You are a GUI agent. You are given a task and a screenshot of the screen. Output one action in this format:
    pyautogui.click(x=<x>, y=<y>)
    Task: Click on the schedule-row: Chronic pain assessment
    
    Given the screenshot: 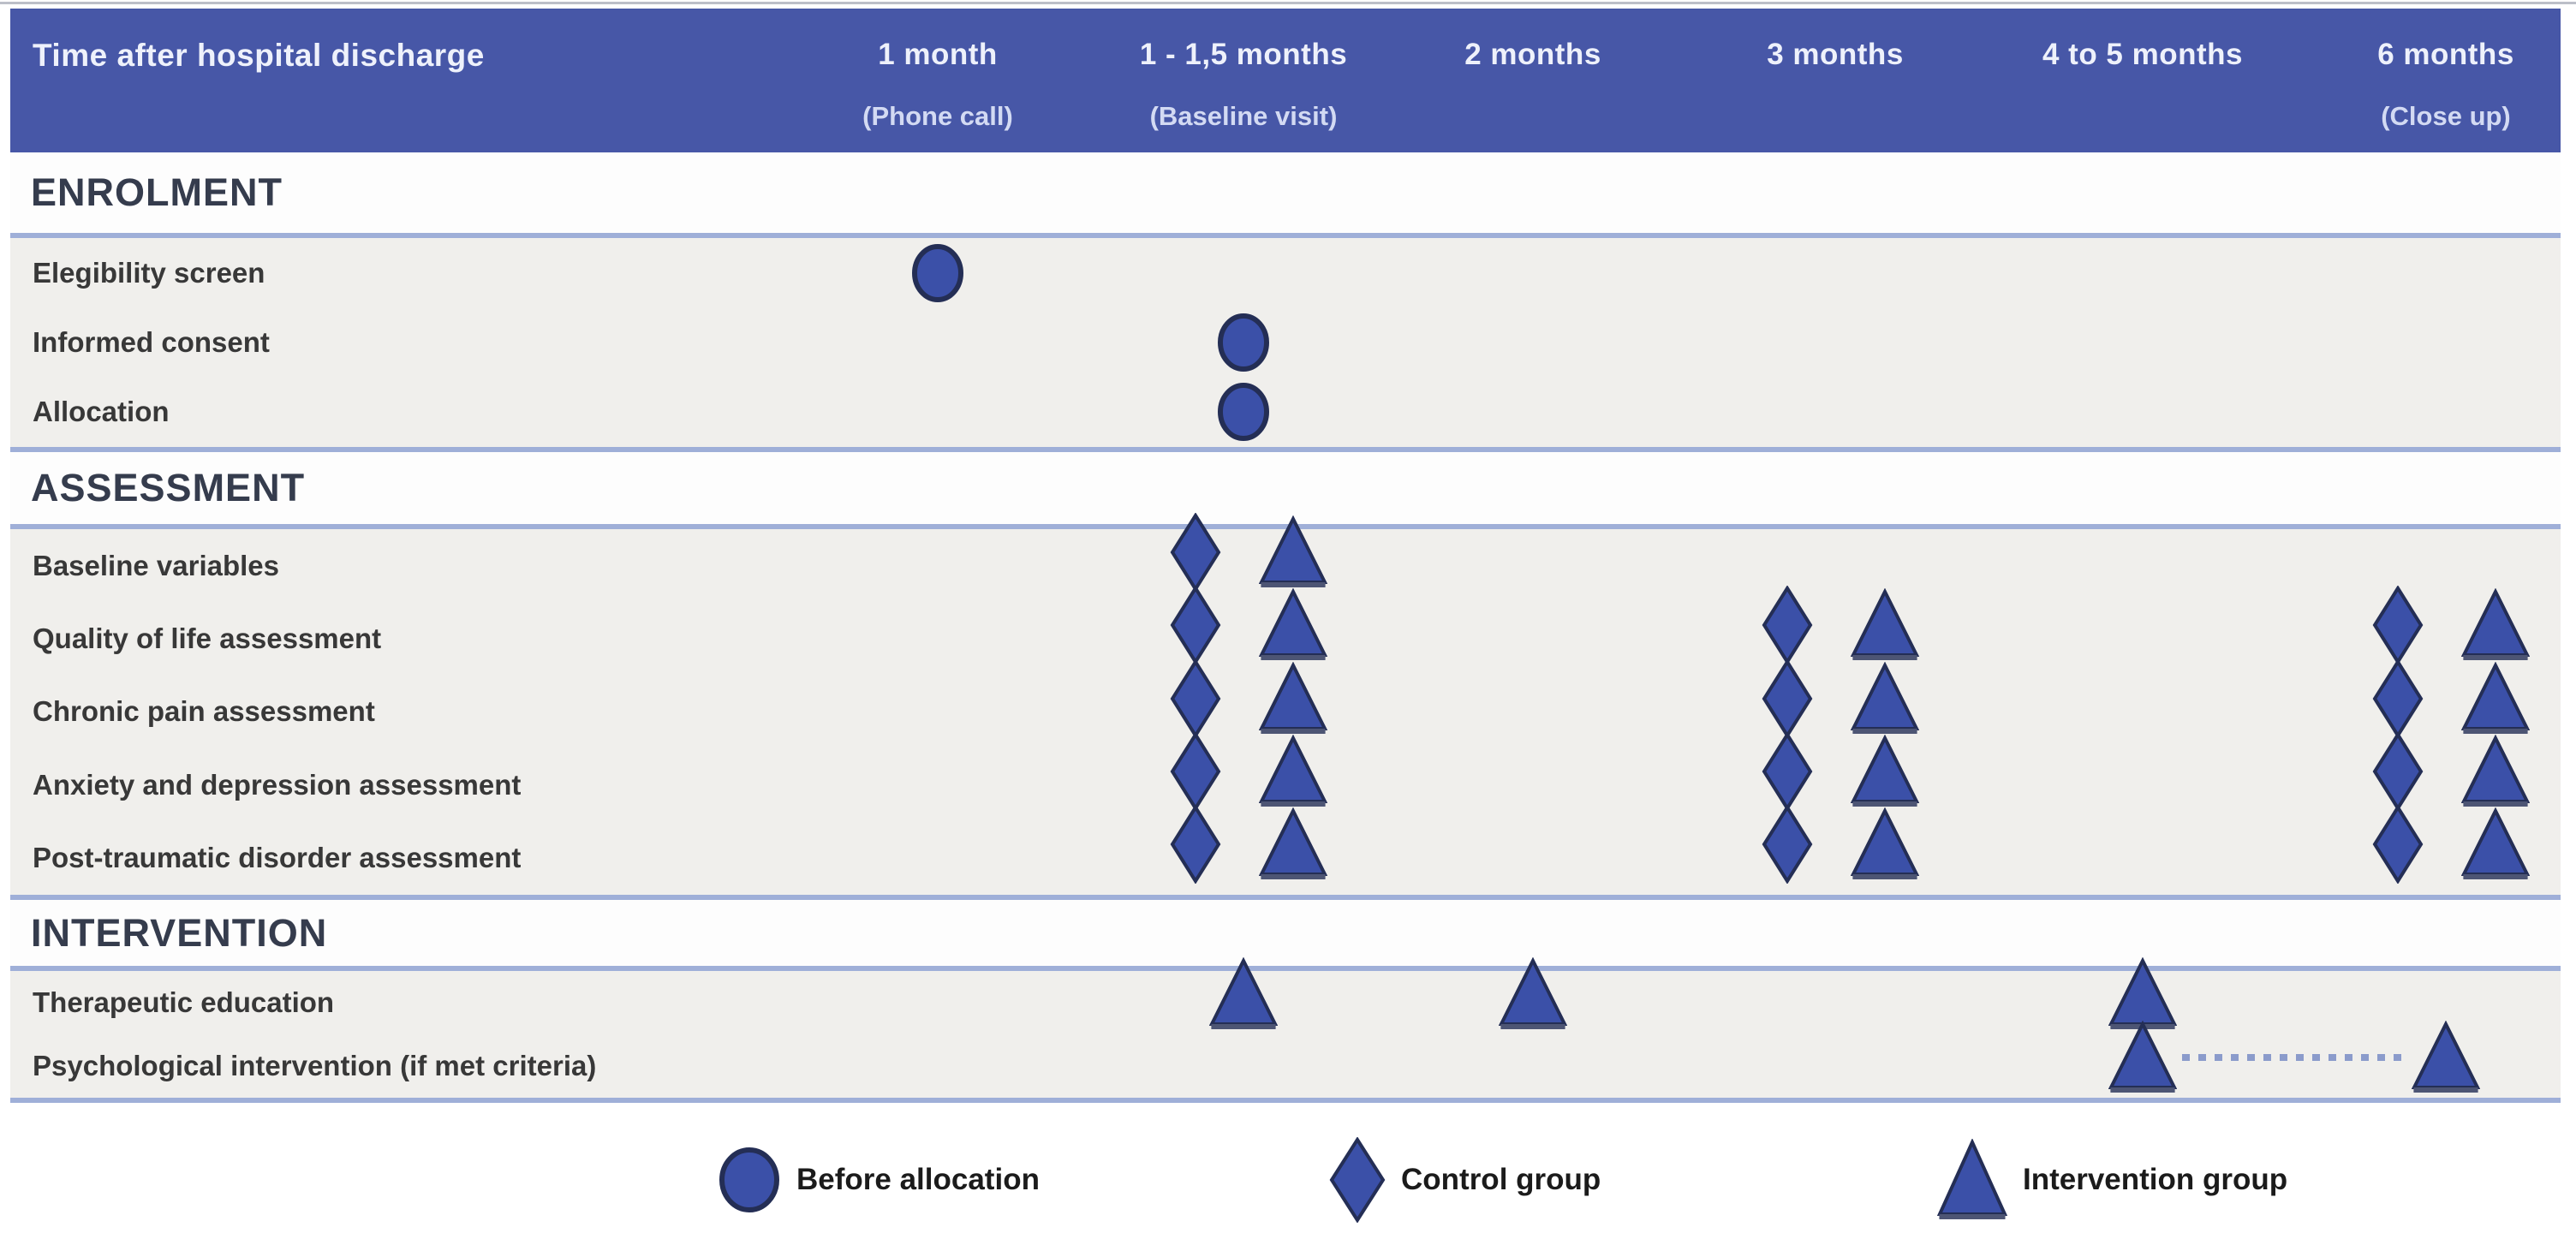 What is the action you would take?
    pyautogui.click(x=1285, y=712)
    